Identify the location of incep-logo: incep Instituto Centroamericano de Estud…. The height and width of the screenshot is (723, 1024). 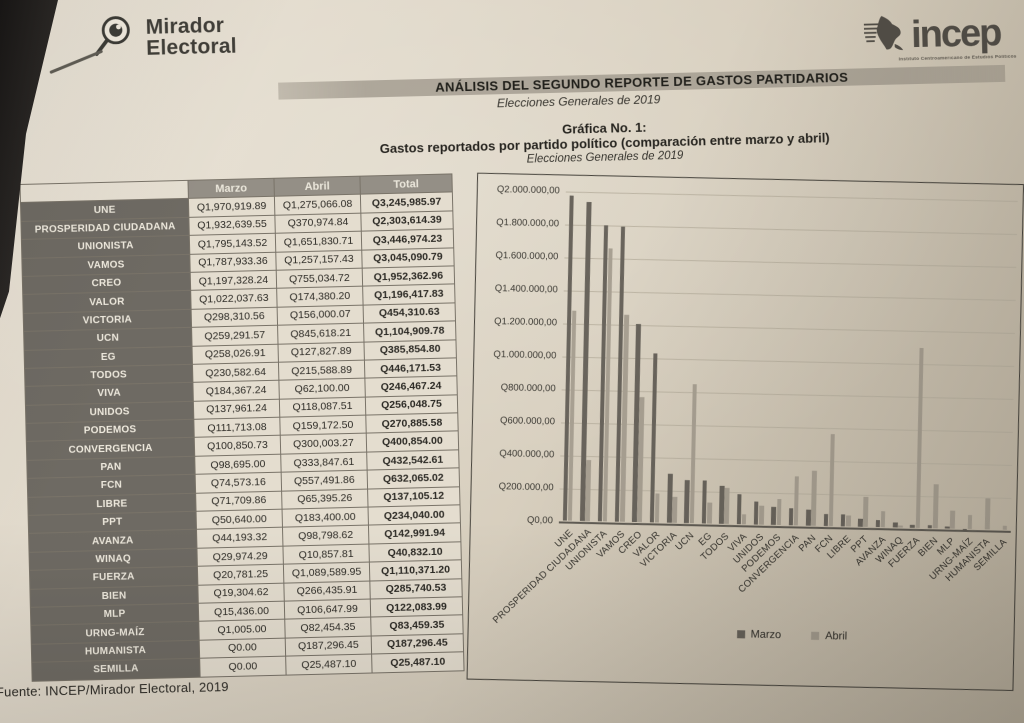
(940, 36).